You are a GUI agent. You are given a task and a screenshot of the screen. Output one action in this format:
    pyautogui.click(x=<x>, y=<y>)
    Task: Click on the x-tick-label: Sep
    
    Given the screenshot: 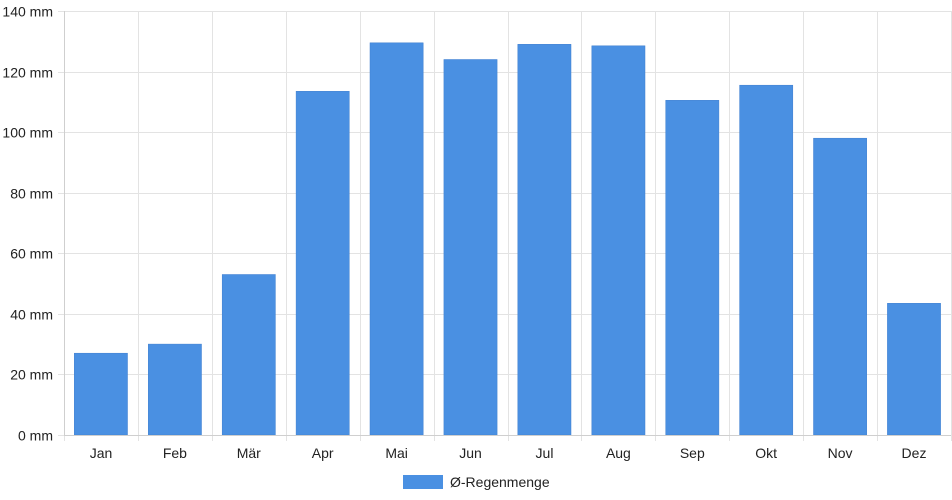 What is the action you would take?
    pyautogui.click(x=692, y=453)
    